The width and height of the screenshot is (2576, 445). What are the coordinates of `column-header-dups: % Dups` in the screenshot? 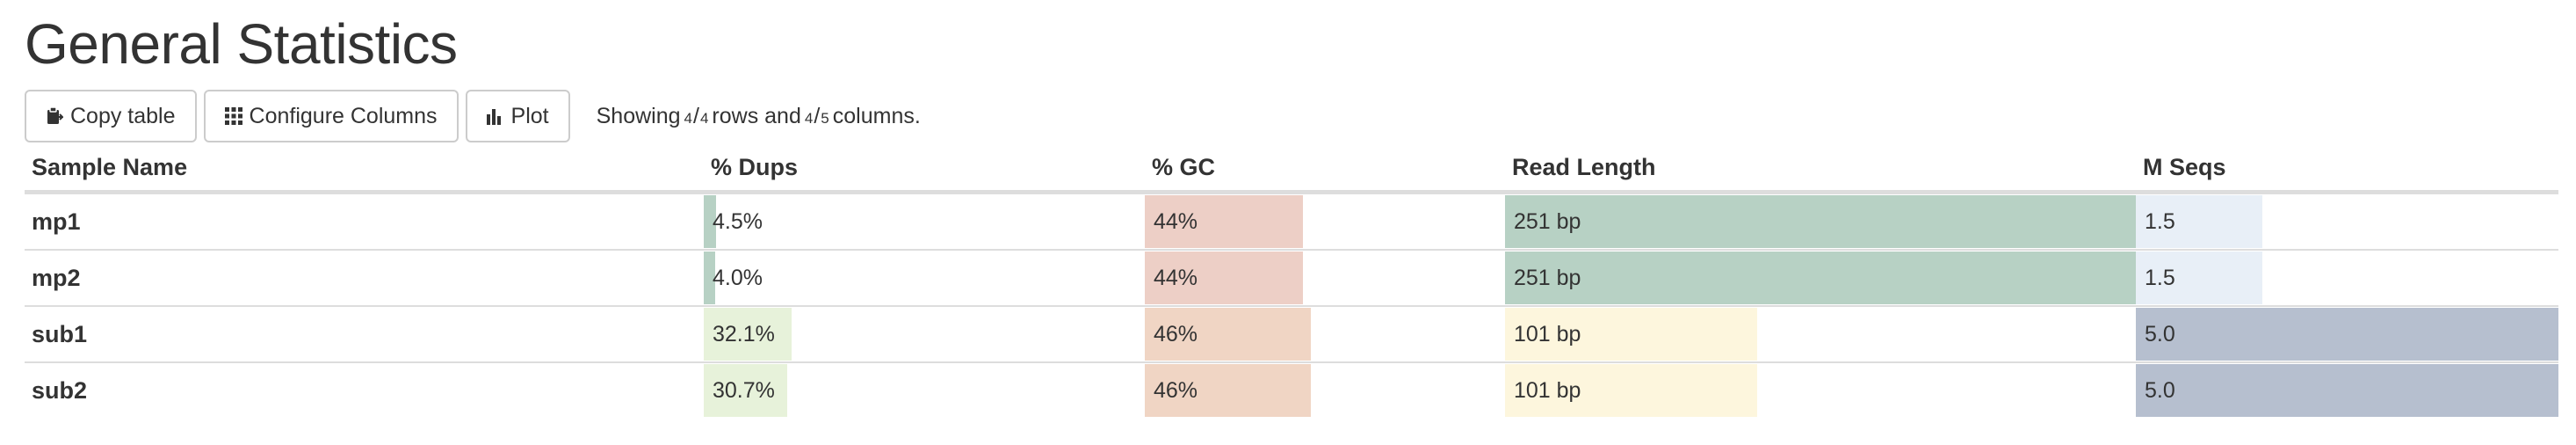 It's located at (924, 169).